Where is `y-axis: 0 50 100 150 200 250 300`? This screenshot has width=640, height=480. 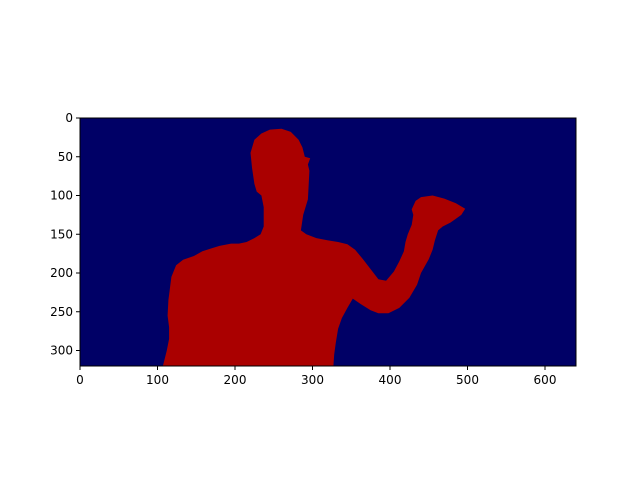 y-axis: 0 50 100 150 200 250 300 is located at coordinates (65, 234).